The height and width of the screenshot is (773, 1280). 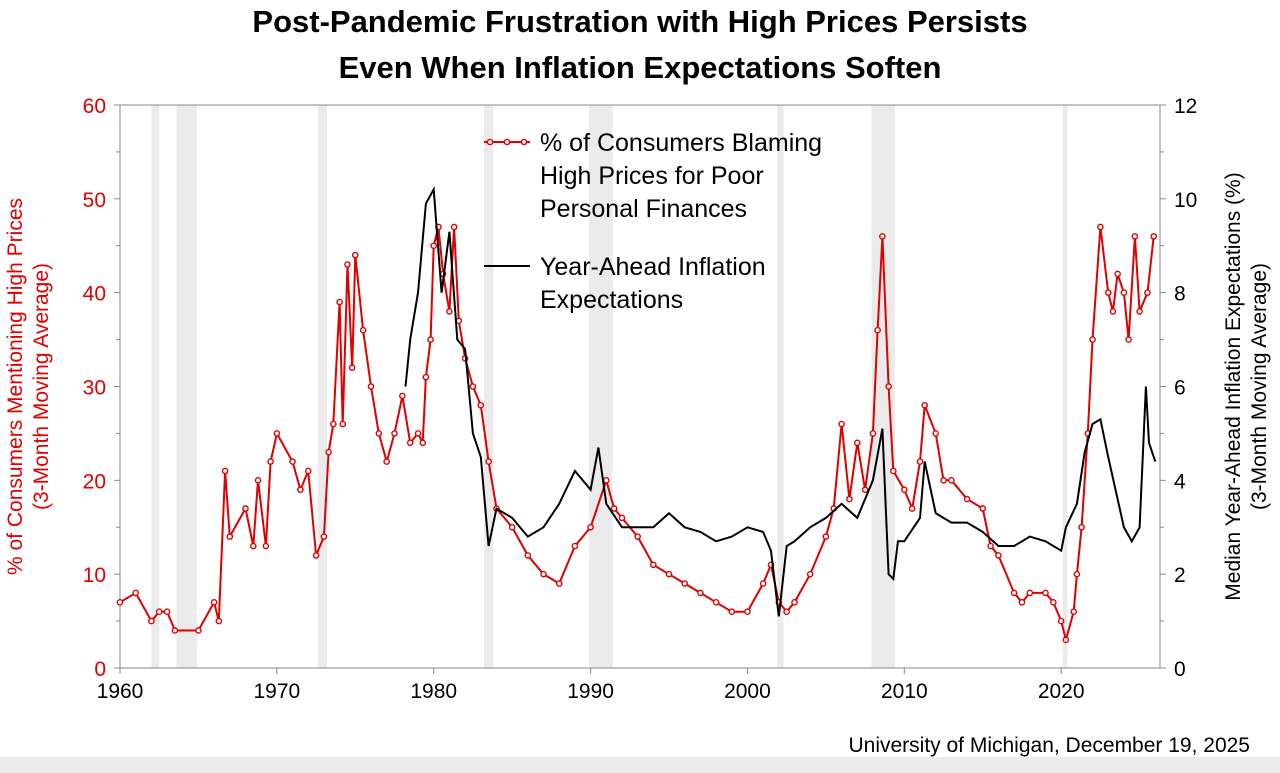 I want to click on y-left-tick-label: 0, so click(x=100, y=669).